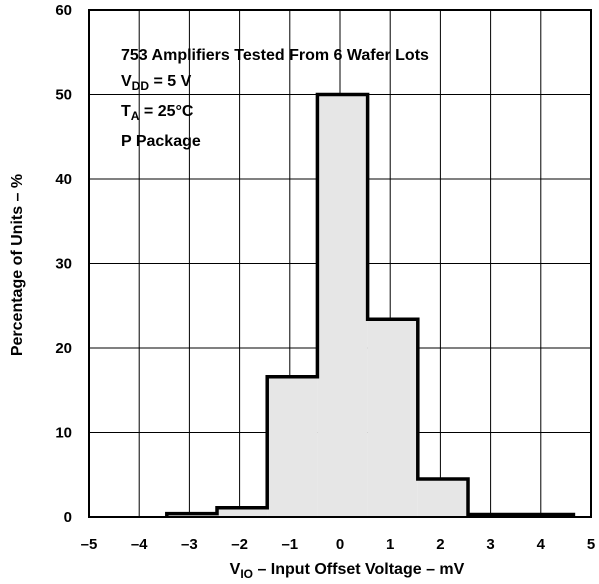 Image resolution: width=599 pixels, height=584 pixels. I want to click on y-tick-label-3: 30, so click(63, 264).